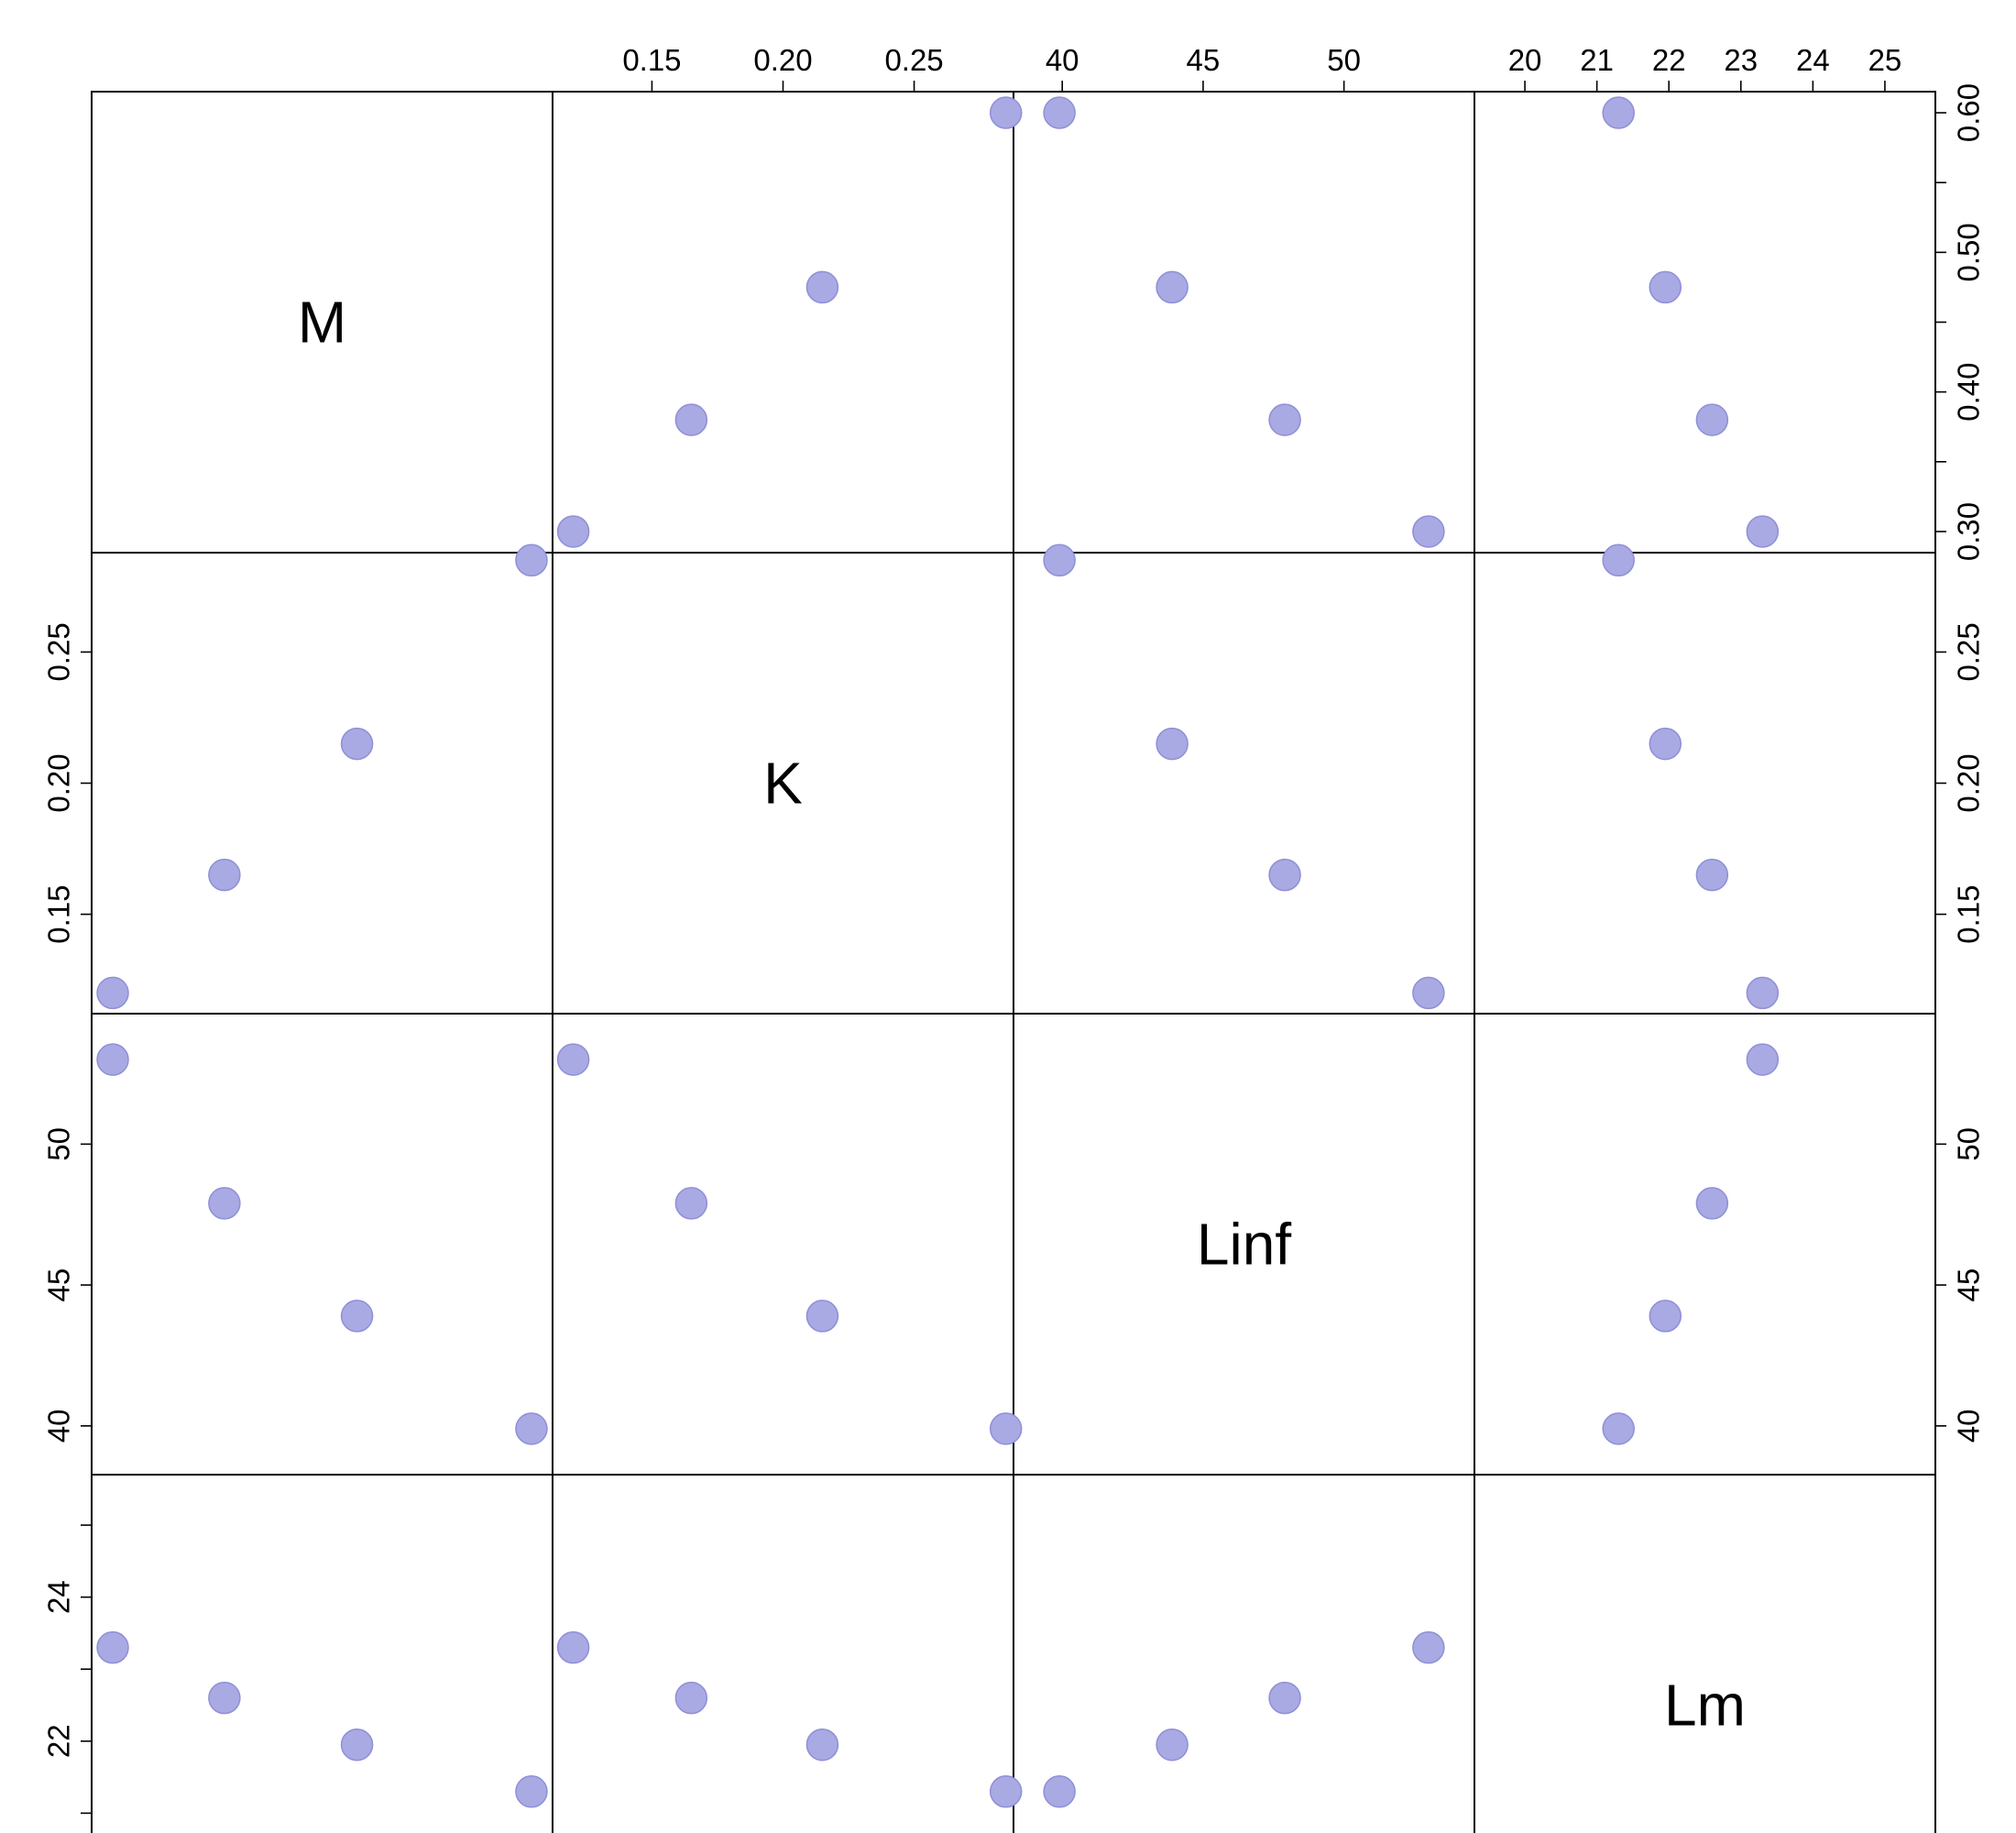  What do you see at coordinates (1705, 322) in the screenshot?
I see `panel-m-vs-lm` at bounding box center [1705, 322].